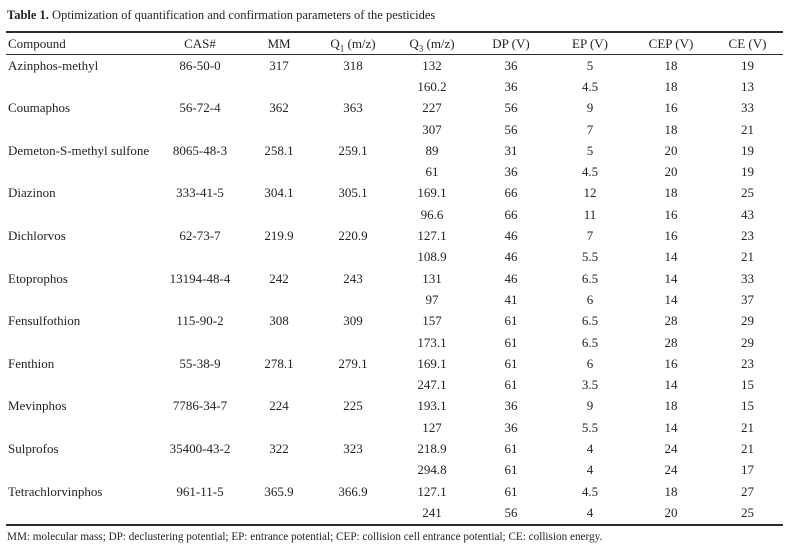 The height and width of the screenshot is (554, 788). I want to click on table-row: Fensulfothion 115-90-2 308 309 157 61 6.5 28 29, so click(394, 321).